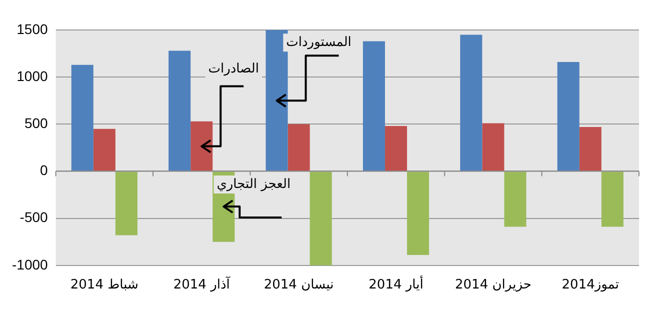 The width and height of the screenshot is (651, 321). Describe the element at coordinates (299, 285) in the screenshot. I see `x-tick-label: نيسان 2014` at that location.